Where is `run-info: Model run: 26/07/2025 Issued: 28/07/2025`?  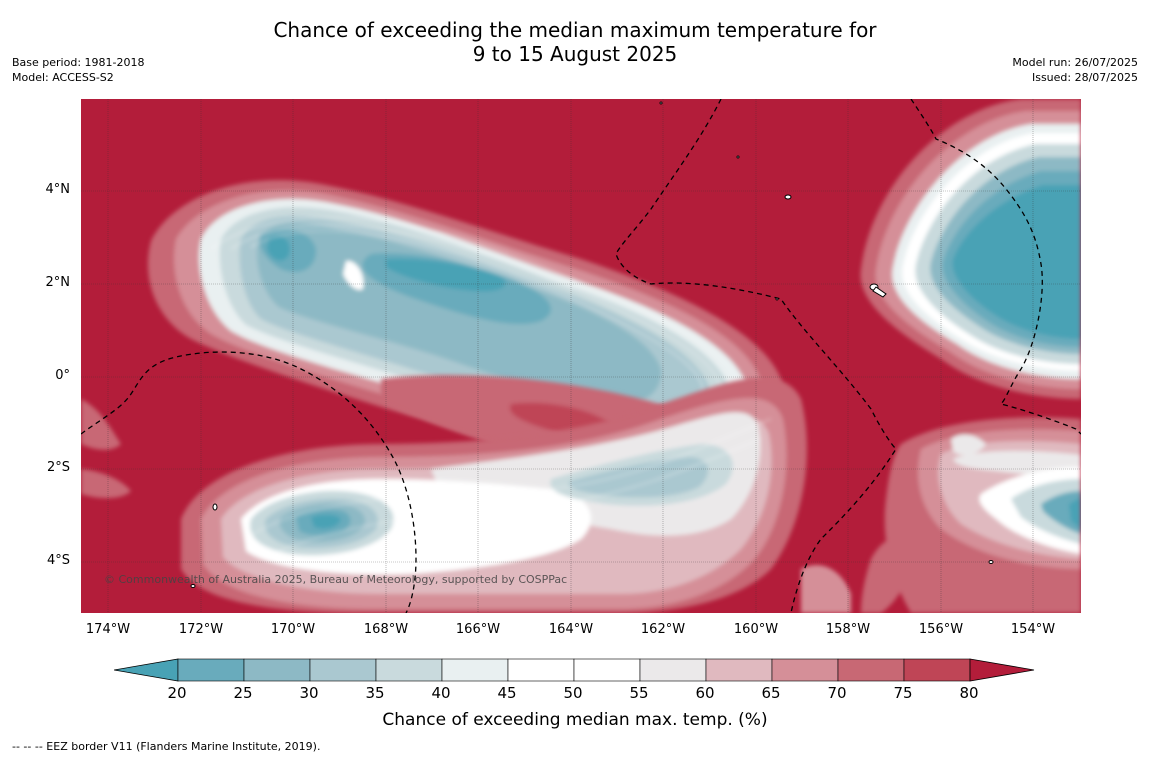 run-info: Model run: 26/07/2025 Issued: 28/07/2025 is located at coordinates (1075, 70).